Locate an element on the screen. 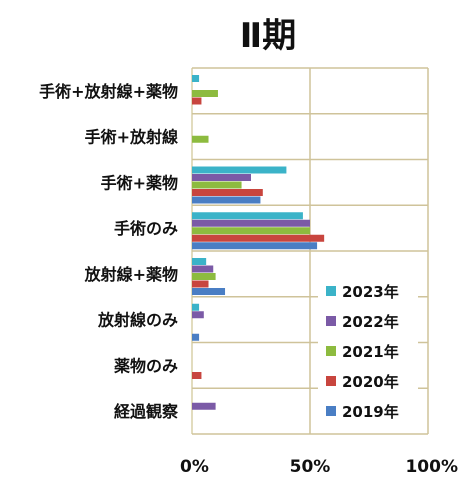 The height and width of the screenshot is (495, 468). x-tick-label: 50% is located at coordinates (310, 467).